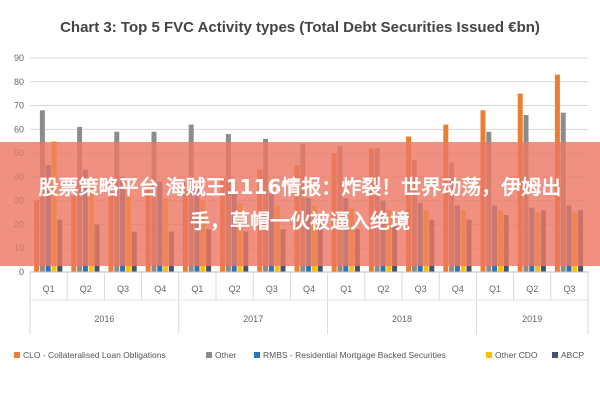 This screenshot has width=600, height=400. Describe the element at coordinates (572, 355) in the screenshot. I see `legend-label: ABCP` at that location.